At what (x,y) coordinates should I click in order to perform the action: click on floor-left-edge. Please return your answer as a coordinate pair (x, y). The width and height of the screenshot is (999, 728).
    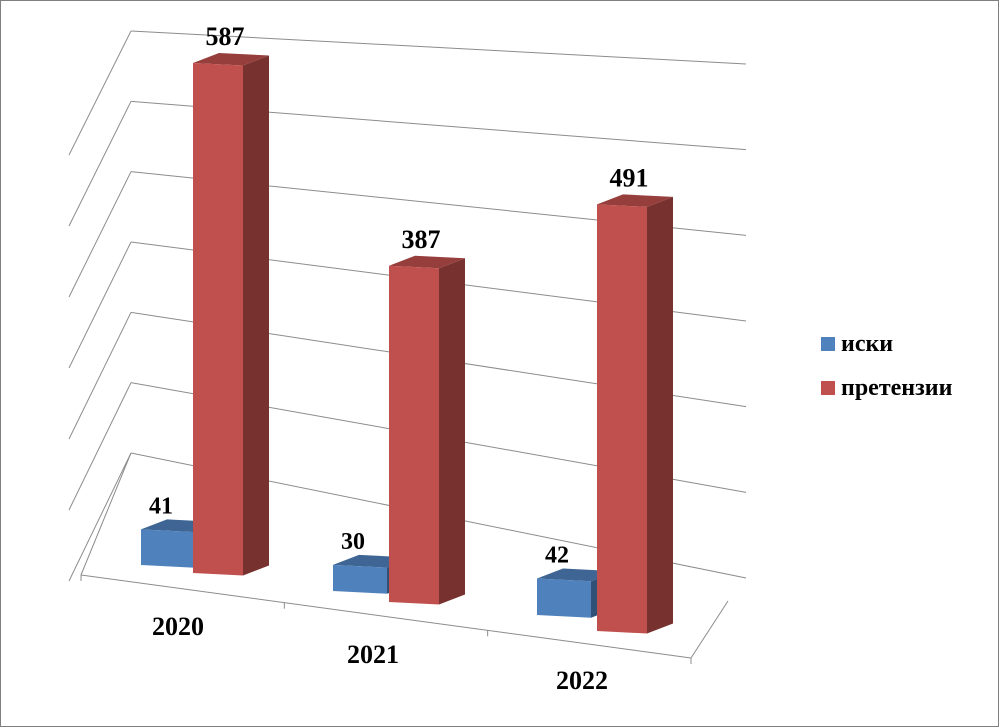
    Looking at the image, I should click on (106, 514).